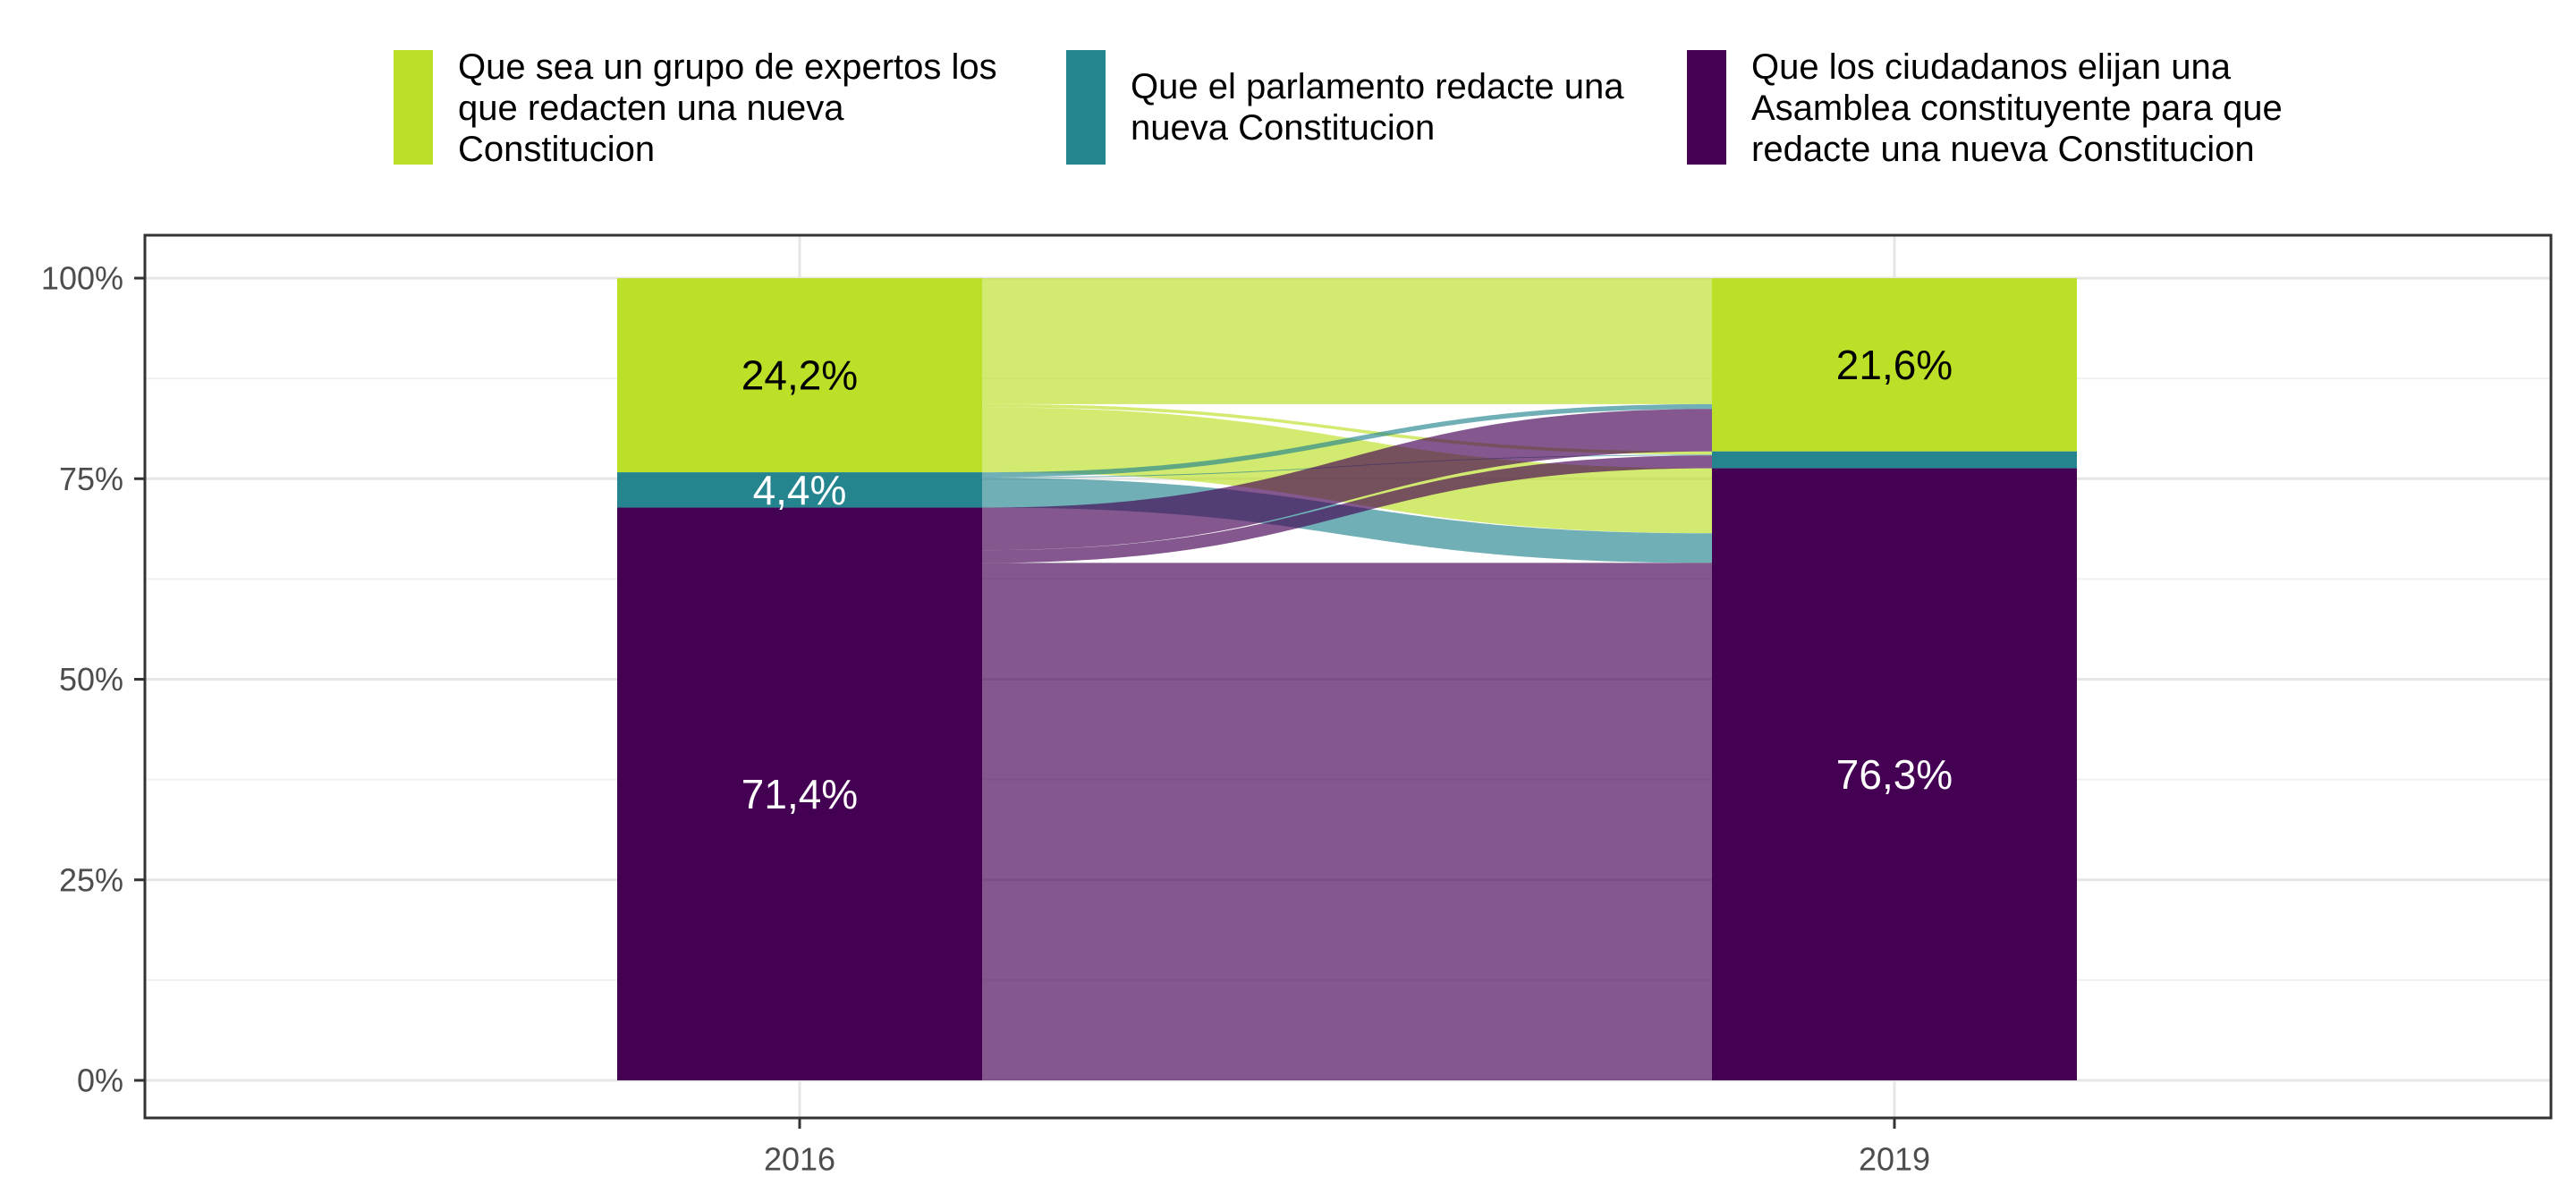  What do you see at coordinates (91, 679) in the screenshot?
I see `y-tick-label: 50%` at bounding box center [91, 679].